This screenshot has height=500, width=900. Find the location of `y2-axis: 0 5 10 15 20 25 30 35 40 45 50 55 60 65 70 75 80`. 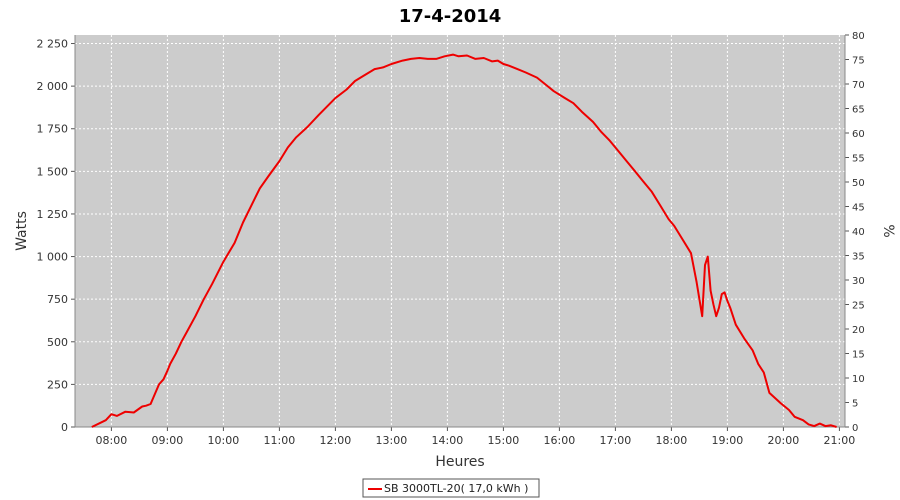

y2-axis: 0 5 10 15 20 25 30 35 40 45 50 55 60 65 70 75 80 is located at coordinates (854, 232).